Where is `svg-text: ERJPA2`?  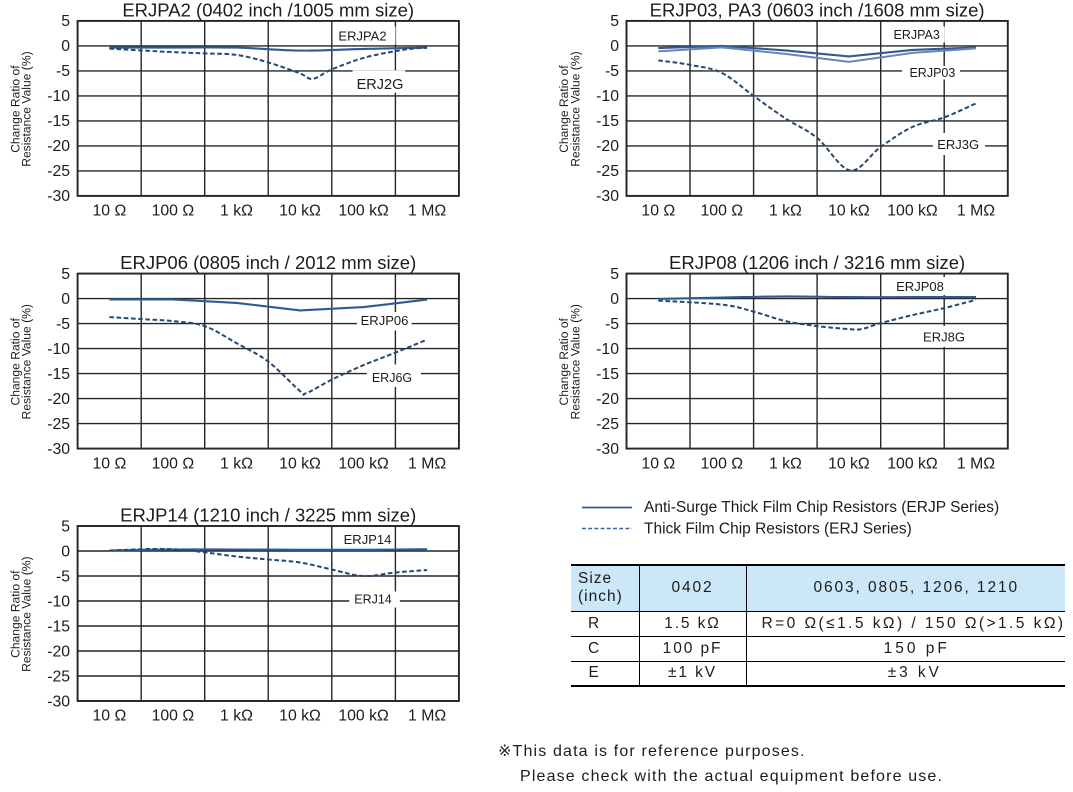
svg-text: ERJPA2 is located at coordinates (362, 36).